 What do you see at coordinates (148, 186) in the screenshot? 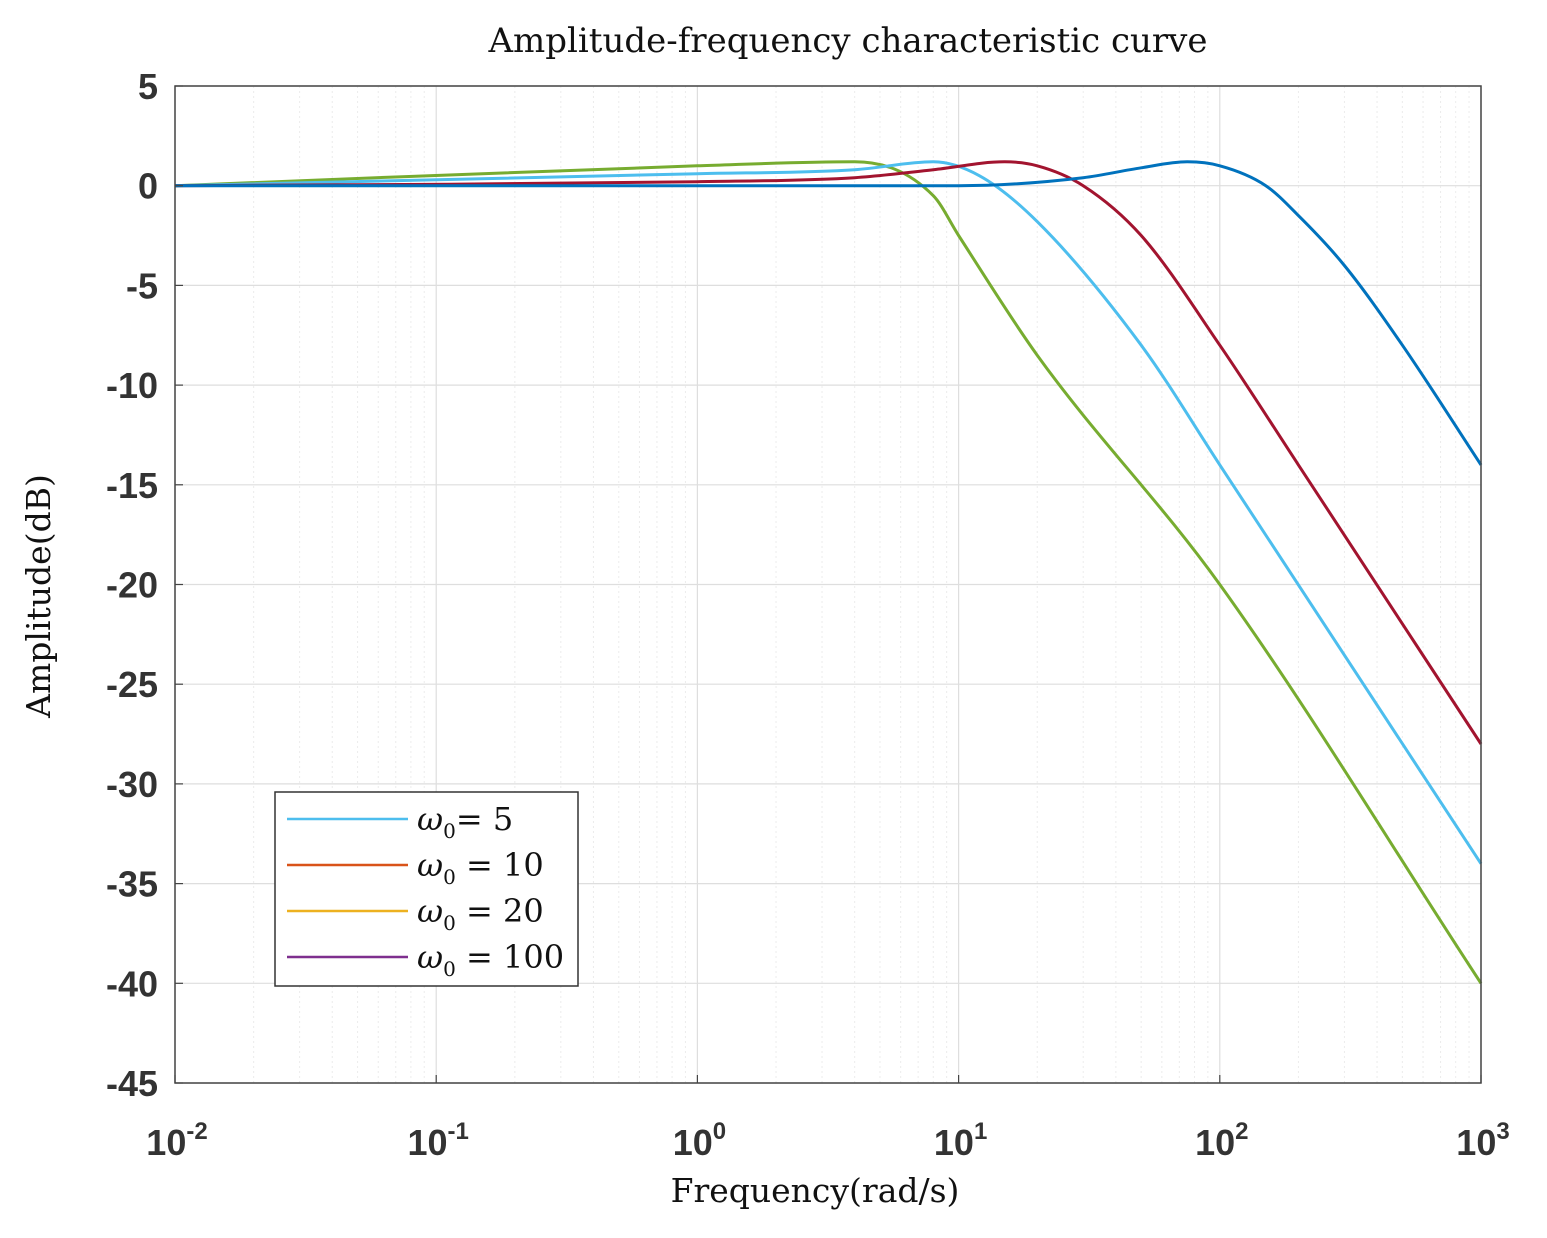
I see `y-tick-label: 0` at bounding box center [148, 186].